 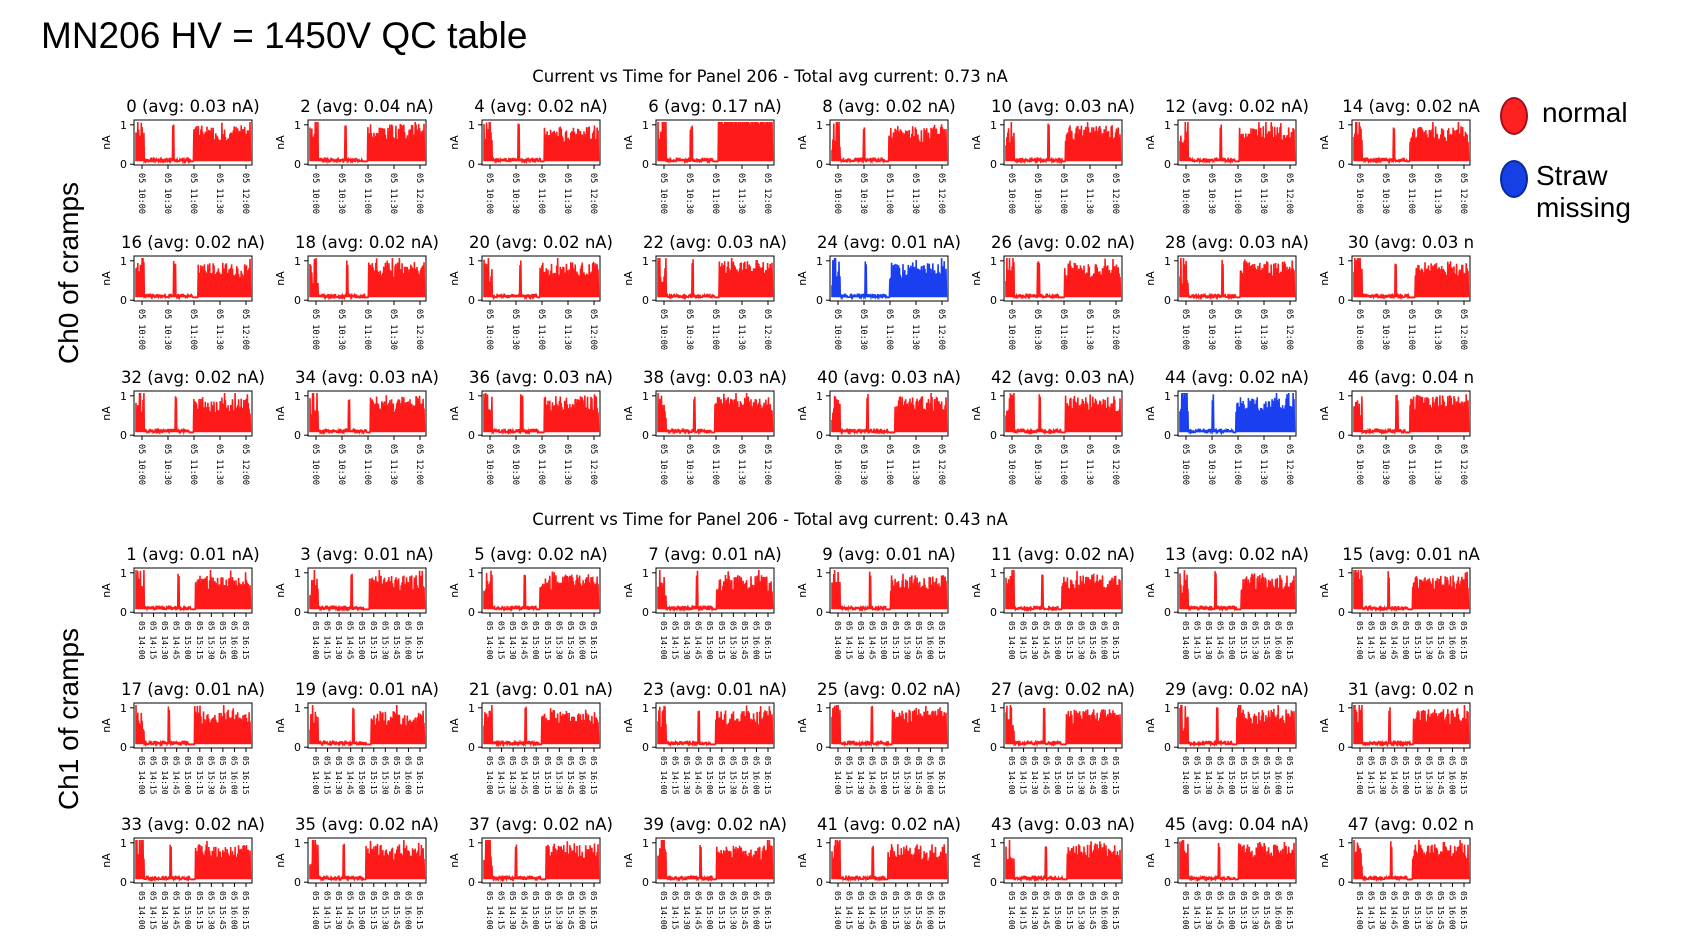 I want to click on subplot-title: 21 (avg: 0.01 nA), so click(x=541, y=689).